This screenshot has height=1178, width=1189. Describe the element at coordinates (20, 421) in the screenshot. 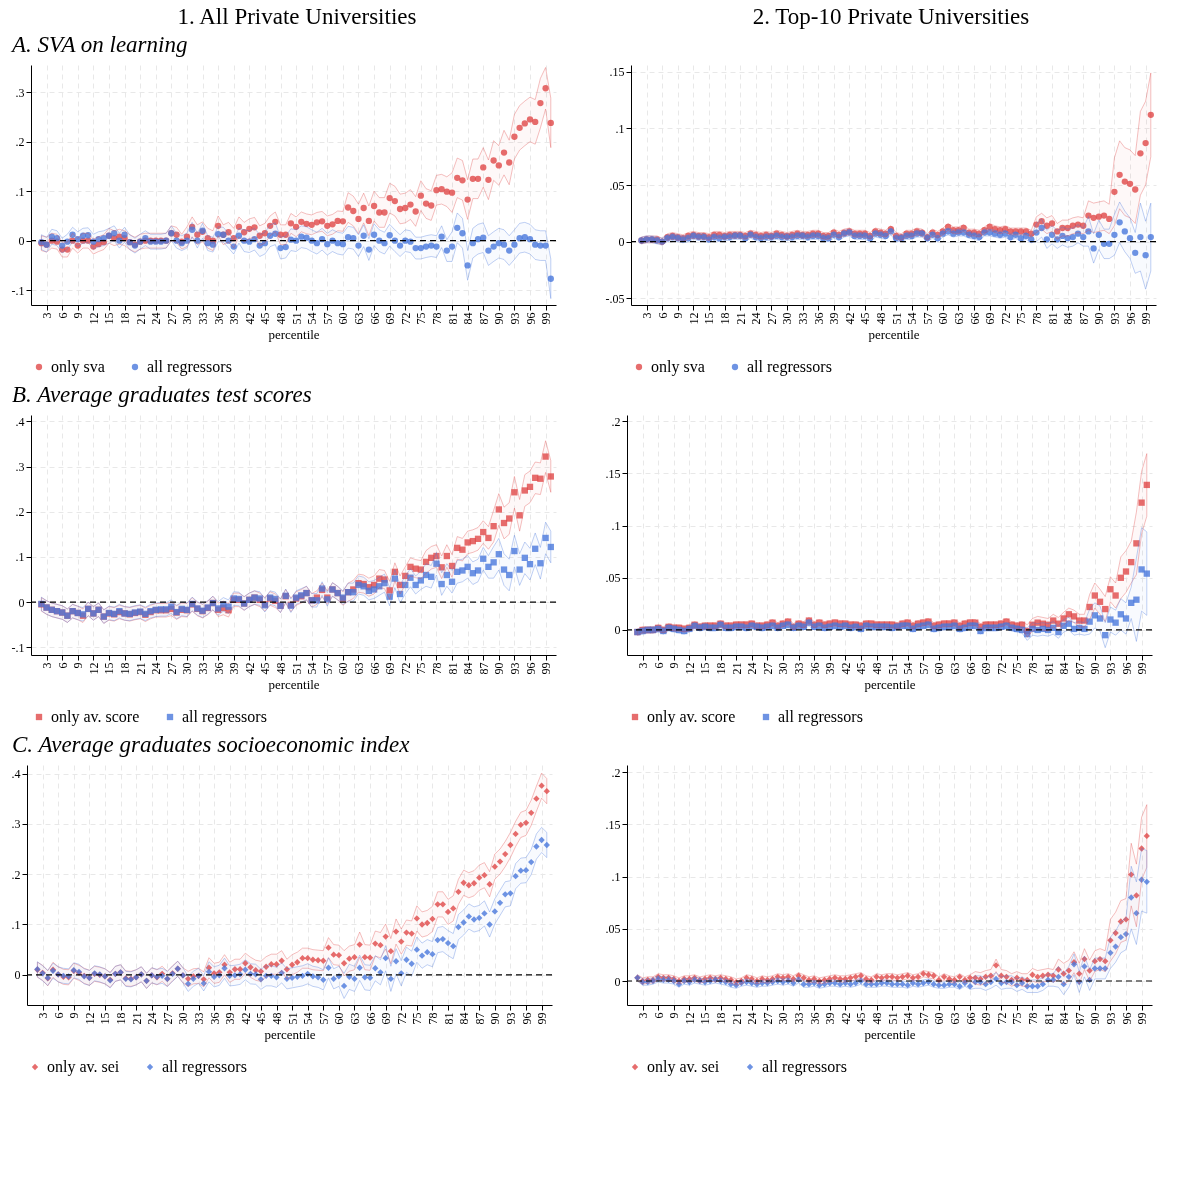

I see `y-tick-label: .4` at that location.